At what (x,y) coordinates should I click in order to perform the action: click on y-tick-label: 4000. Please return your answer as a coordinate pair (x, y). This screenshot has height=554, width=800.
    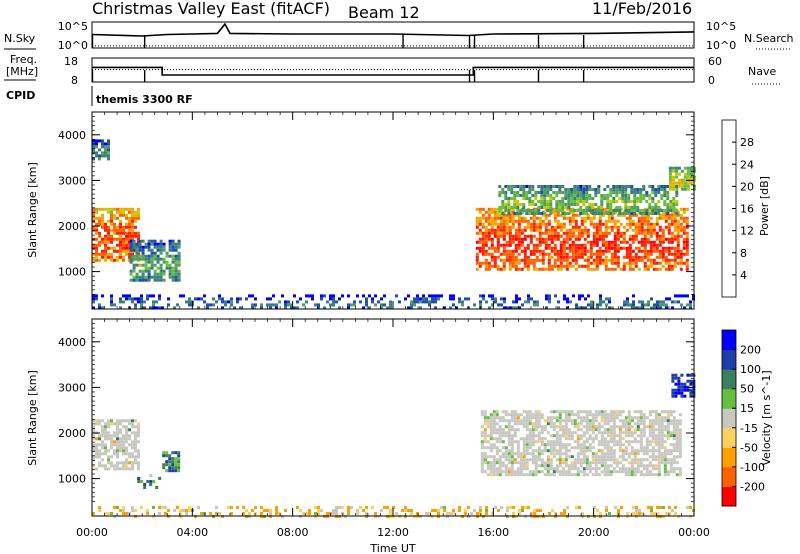
    Looking at the image, I should click on (72, 135).